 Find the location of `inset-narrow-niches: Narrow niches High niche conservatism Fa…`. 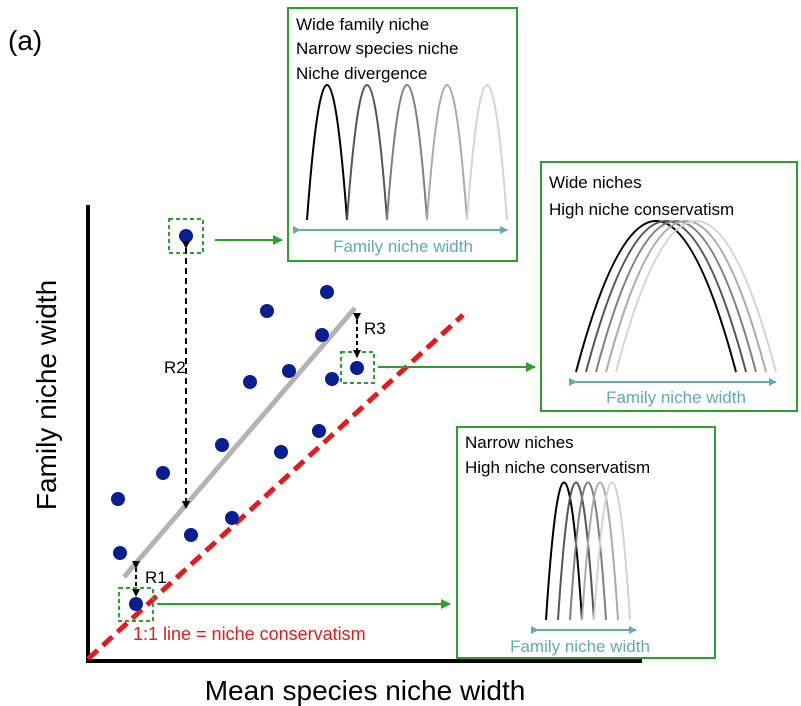

inset-narrow-niches: Narrow niches High niche conservatism Fa… is located at coordinates (586, 542).